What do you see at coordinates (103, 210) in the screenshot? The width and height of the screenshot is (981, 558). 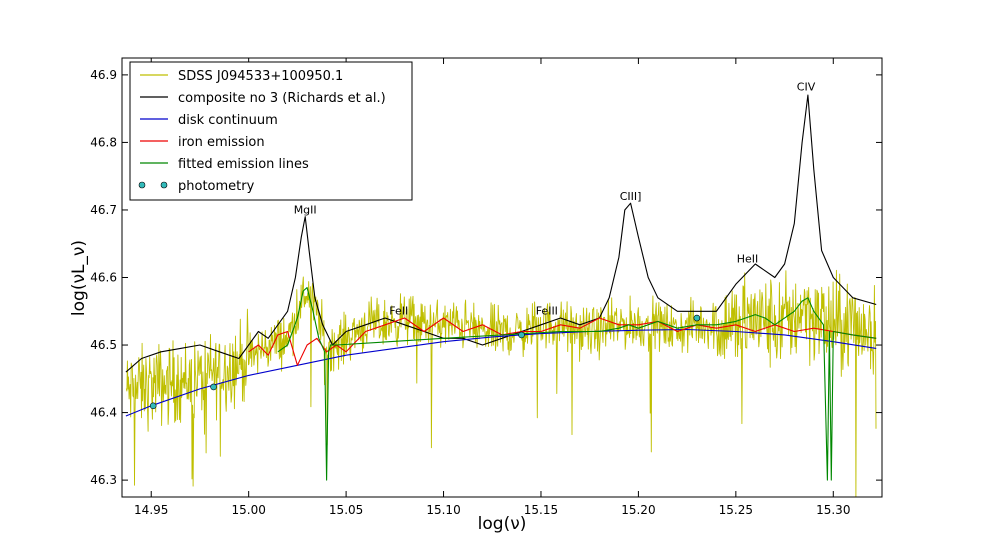 I see `y-tick-label: 46.7` at bounding box center [103, 210].